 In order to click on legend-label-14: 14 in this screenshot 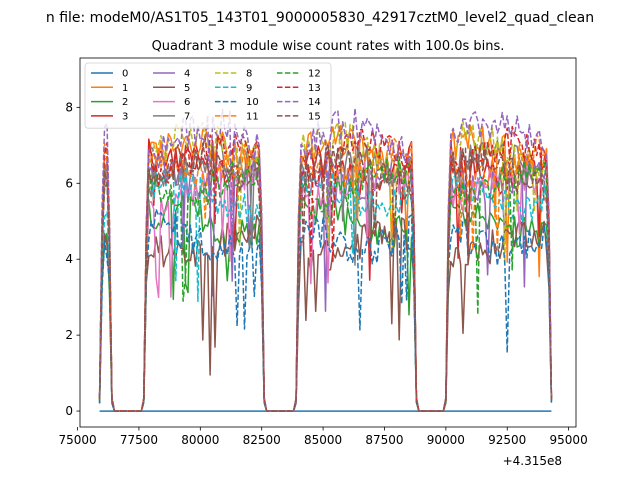, I will do `click(314, 102)`.